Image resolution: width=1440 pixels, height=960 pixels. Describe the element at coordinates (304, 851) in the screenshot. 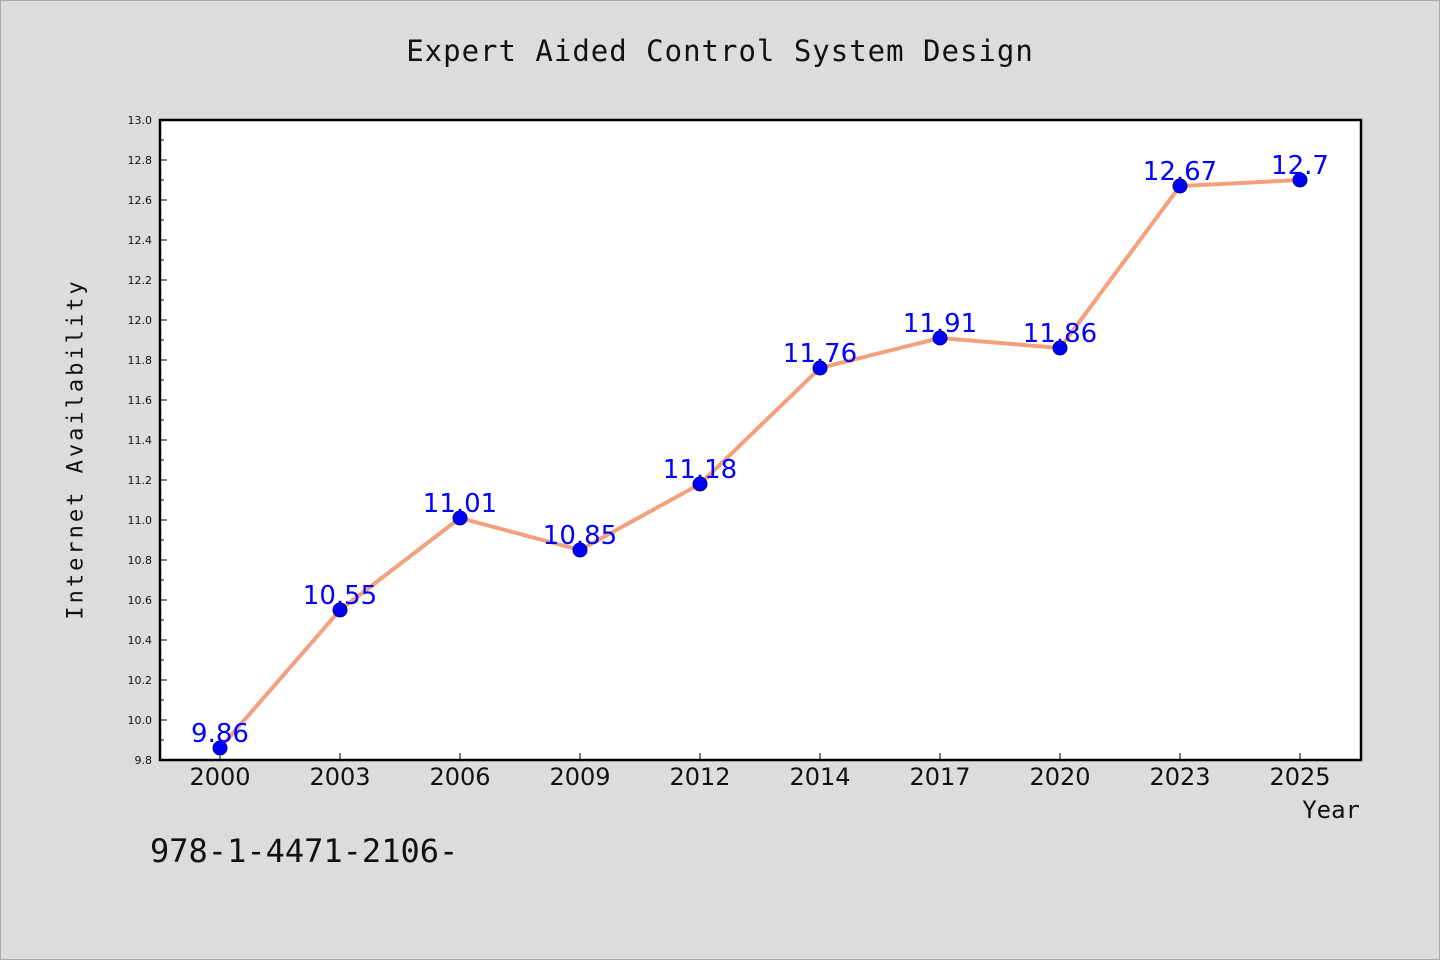

I see `footer-code: 978-1-4471-2106-` at that location.